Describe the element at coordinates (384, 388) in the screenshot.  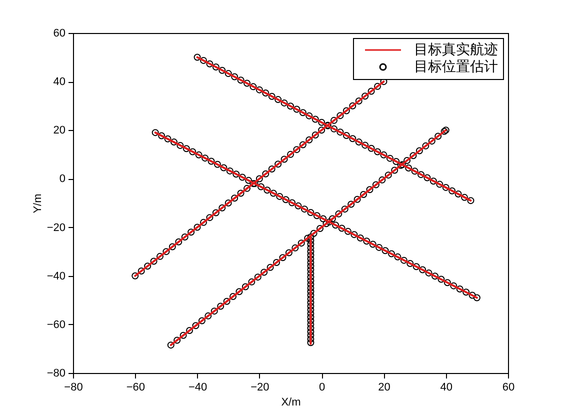
I see `x-tick-label: 20` at that location.